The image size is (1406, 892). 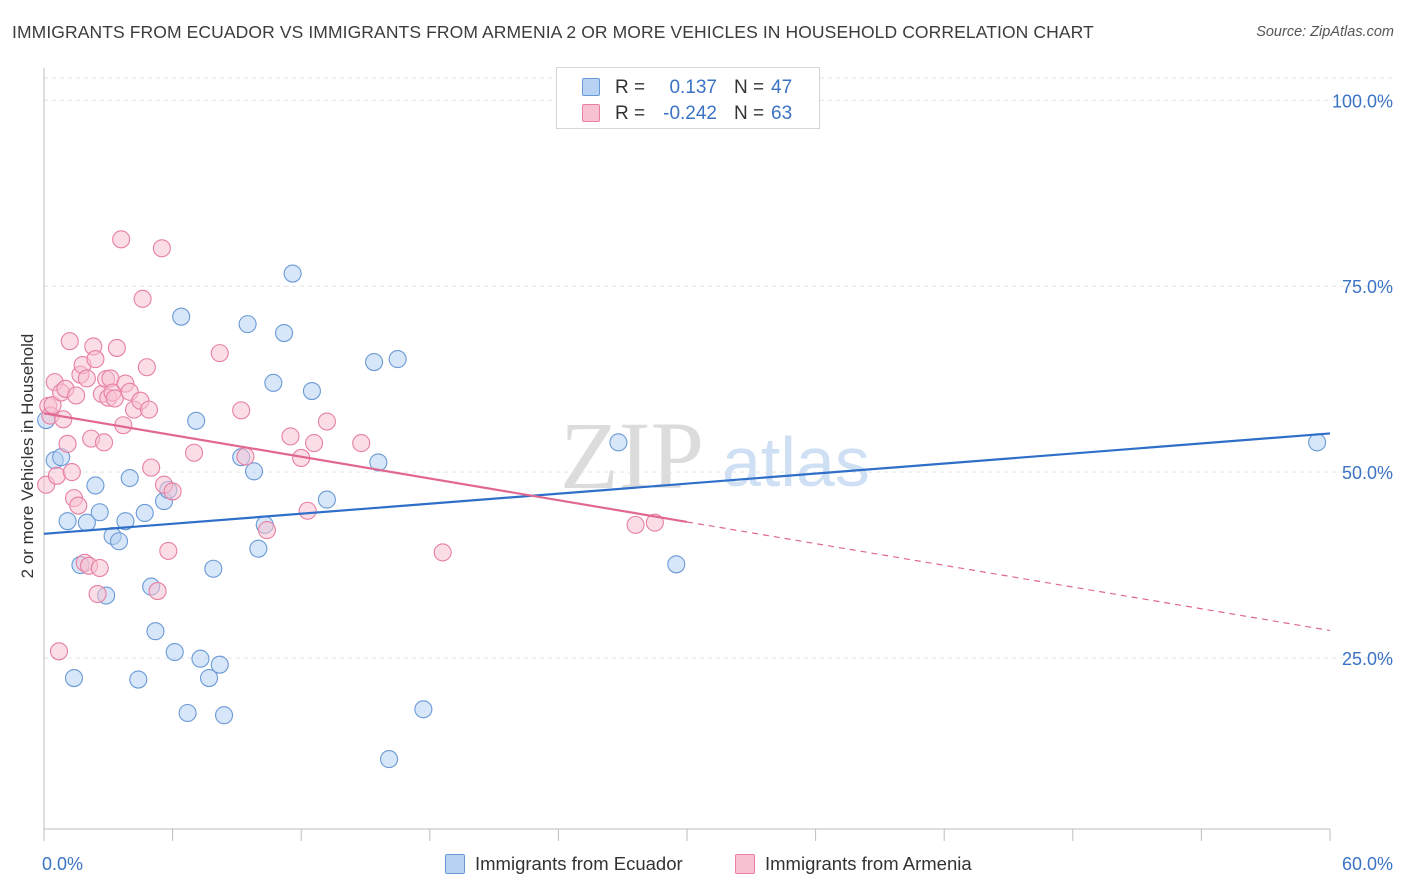 I want to click on watermark-zip: ZIP, so click(x=632, y=455).